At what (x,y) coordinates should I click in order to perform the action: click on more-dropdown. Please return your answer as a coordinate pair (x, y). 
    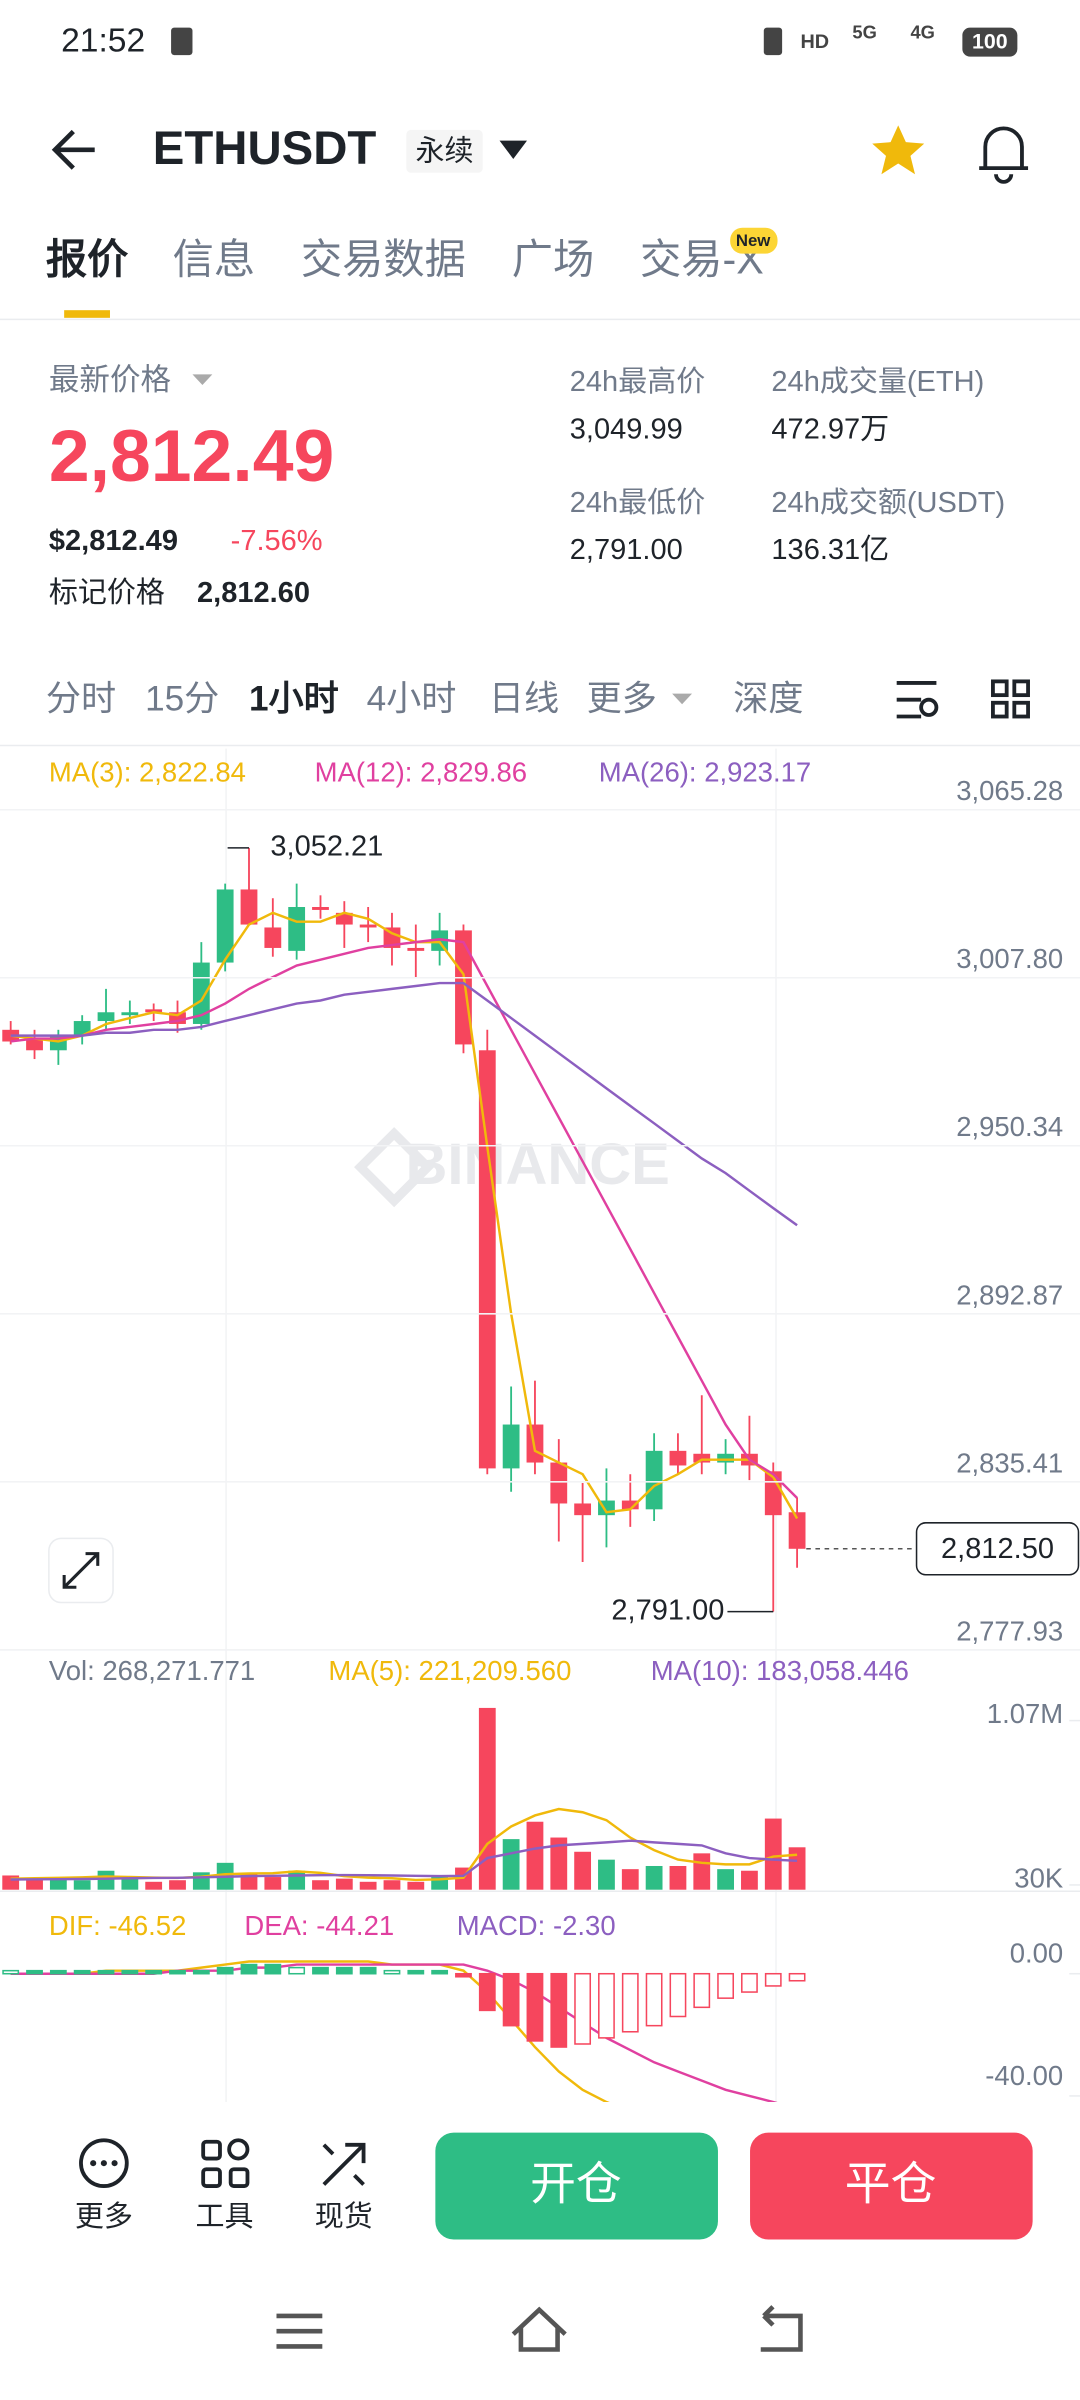
    Looking at the image, I should click on (682, 699).